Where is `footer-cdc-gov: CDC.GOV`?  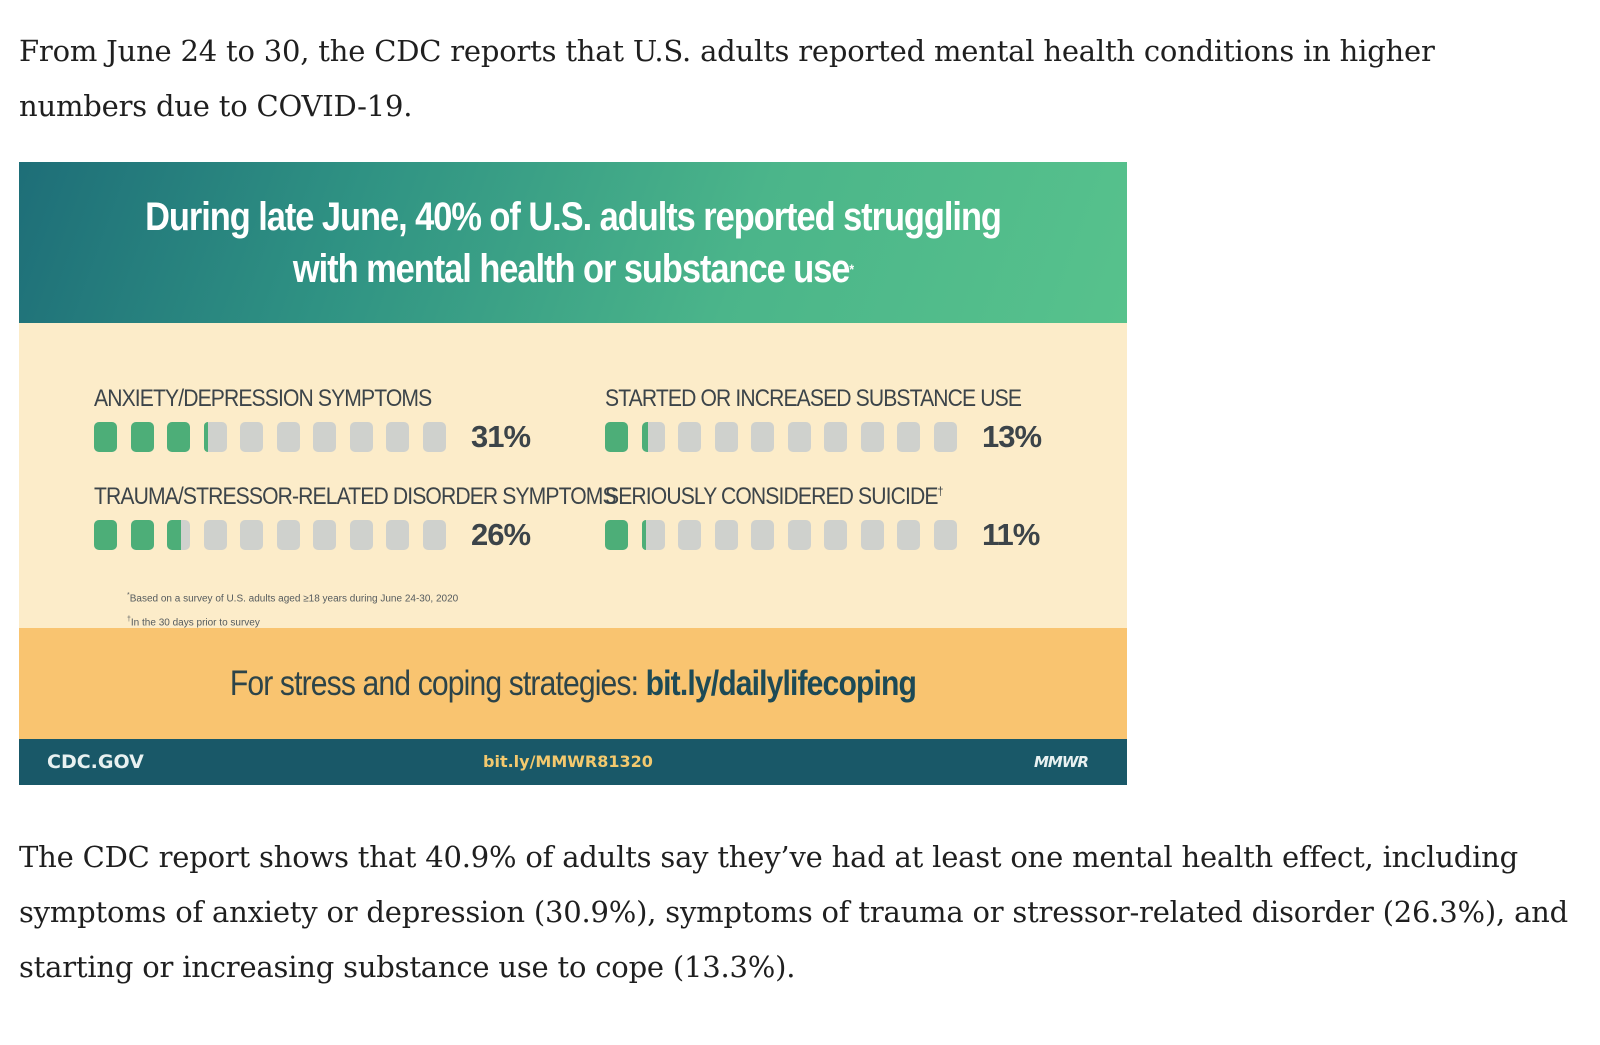 footer-cdc-gov: CDC.GOV is located at coordinates (95, 762).